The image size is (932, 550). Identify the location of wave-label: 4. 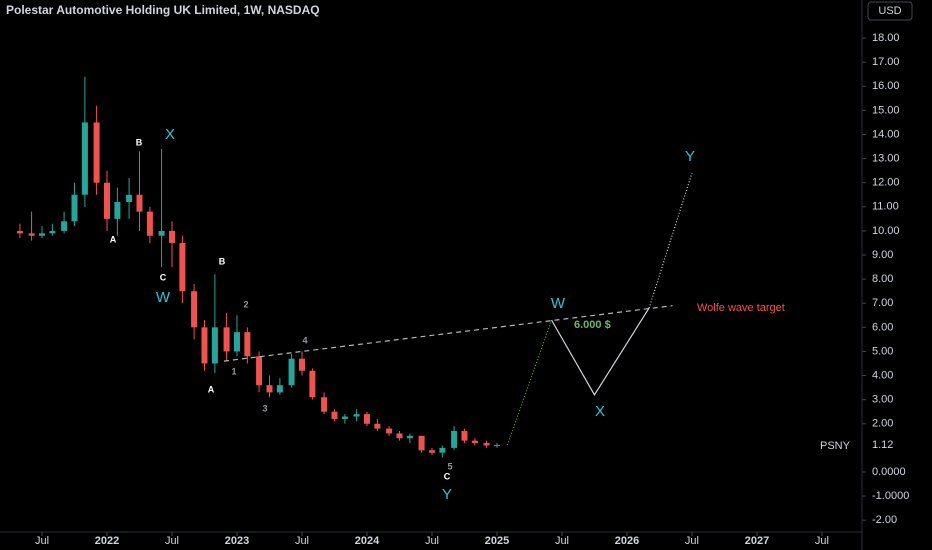
(304, 340).